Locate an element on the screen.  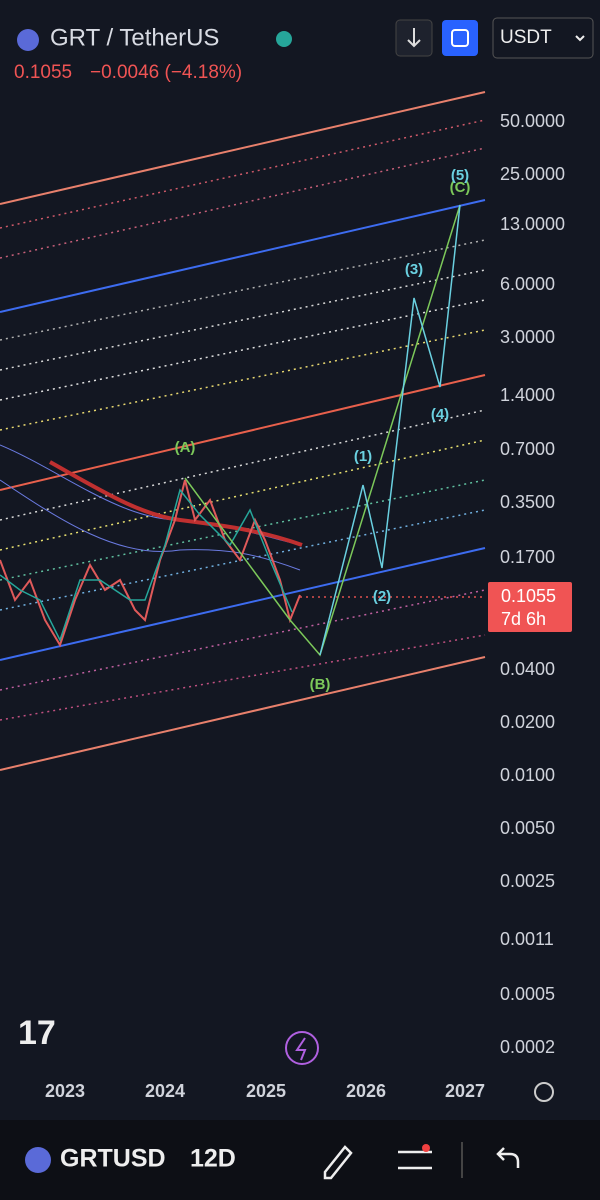
price-path is located at coordinates (146, 565).